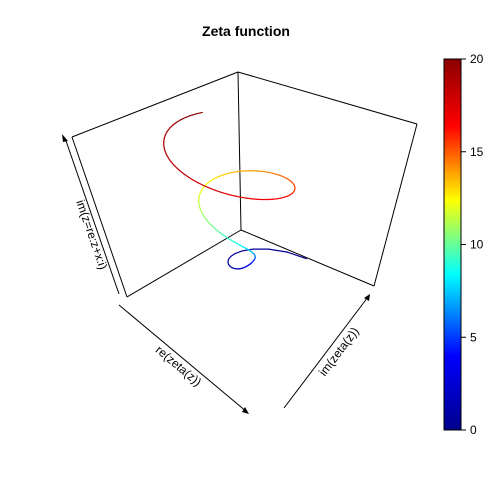  Describe the element at coordinates (473, 337) in the screenshot. I see `colorbar-tick-label: 5` at that location.